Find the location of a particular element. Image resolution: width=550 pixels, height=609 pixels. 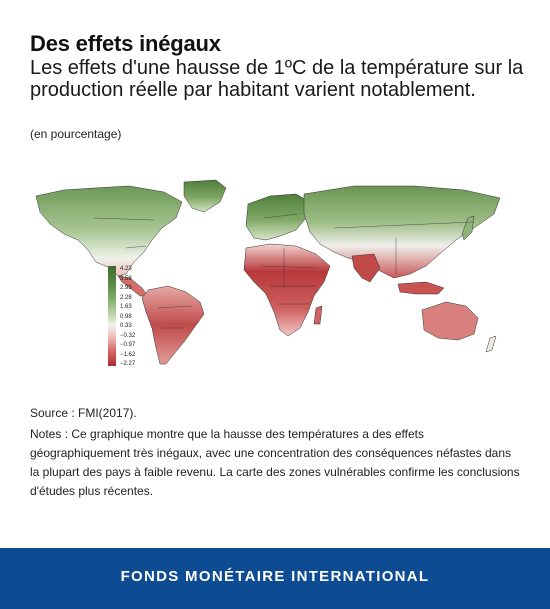

page-title: Des effets inégaux is located at coordinates (125, 43).